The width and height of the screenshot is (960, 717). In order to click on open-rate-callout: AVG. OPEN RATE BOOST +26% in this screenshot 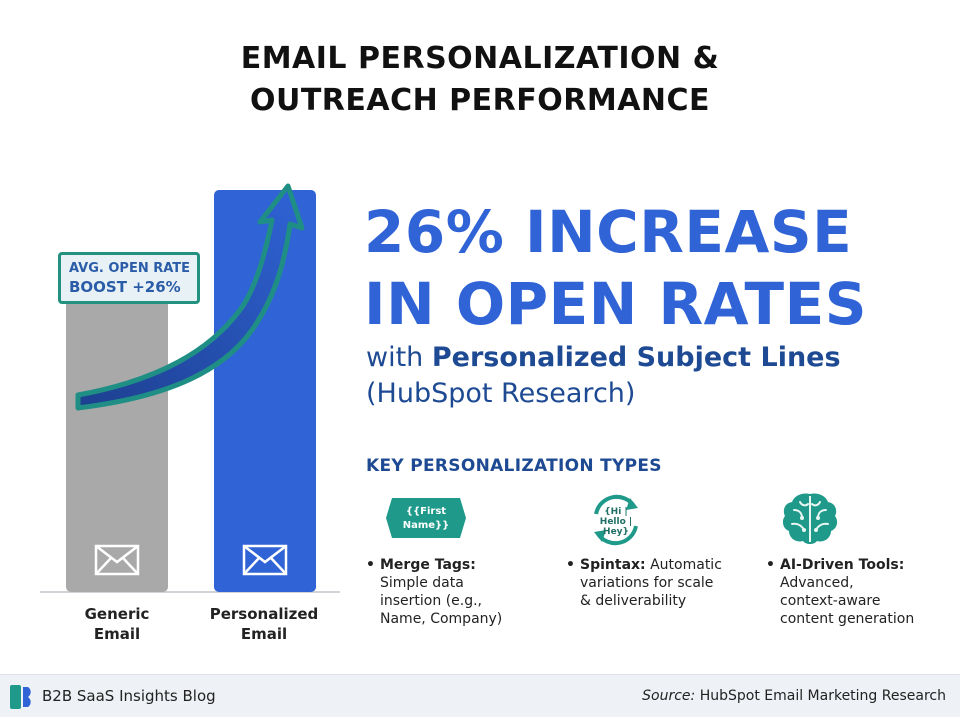, I will do `click(129, 278)`.